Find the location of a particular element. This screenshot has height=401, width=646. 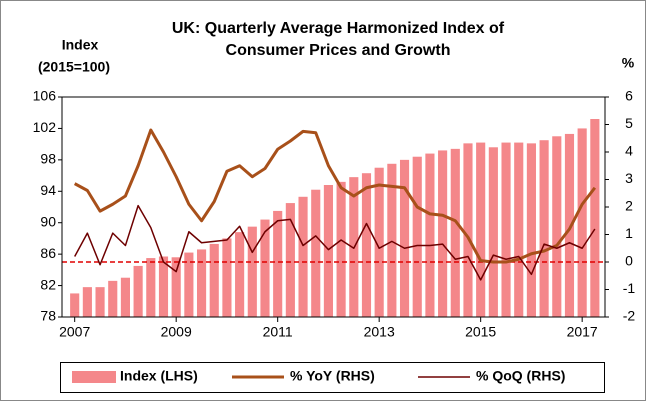

y2-tick-label: 5 is located at coordinates (629, 123).